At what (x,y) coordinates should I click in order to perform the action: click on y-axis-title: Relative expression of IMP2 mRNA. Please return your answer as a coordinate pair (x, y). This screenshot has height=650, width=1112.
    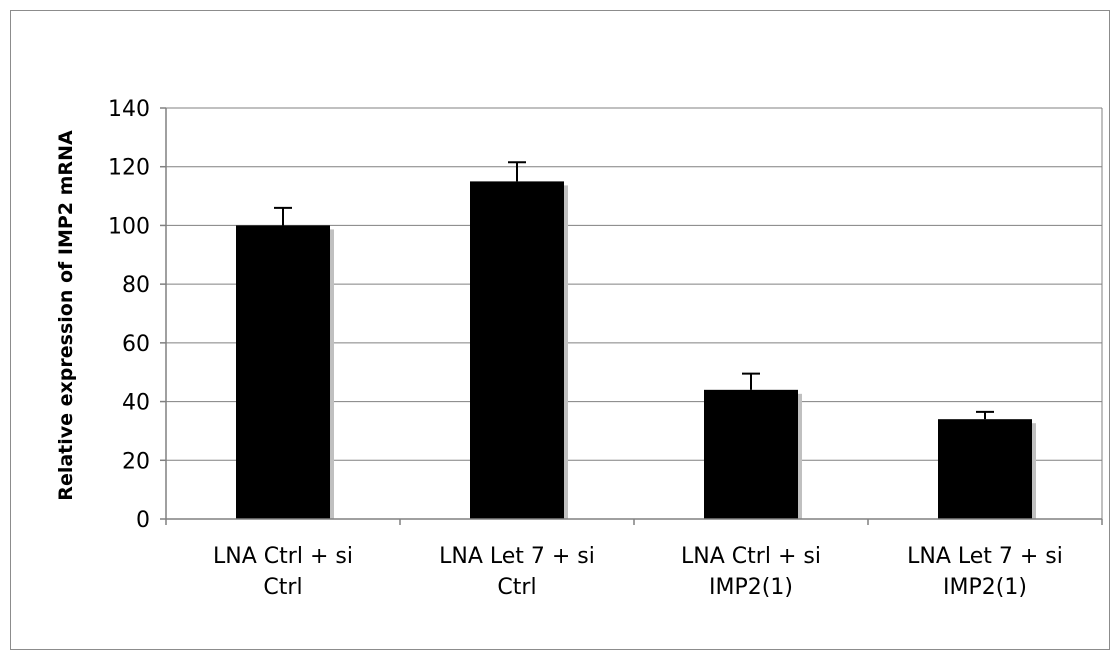
    Looking at the image, I should click on (66, 315).